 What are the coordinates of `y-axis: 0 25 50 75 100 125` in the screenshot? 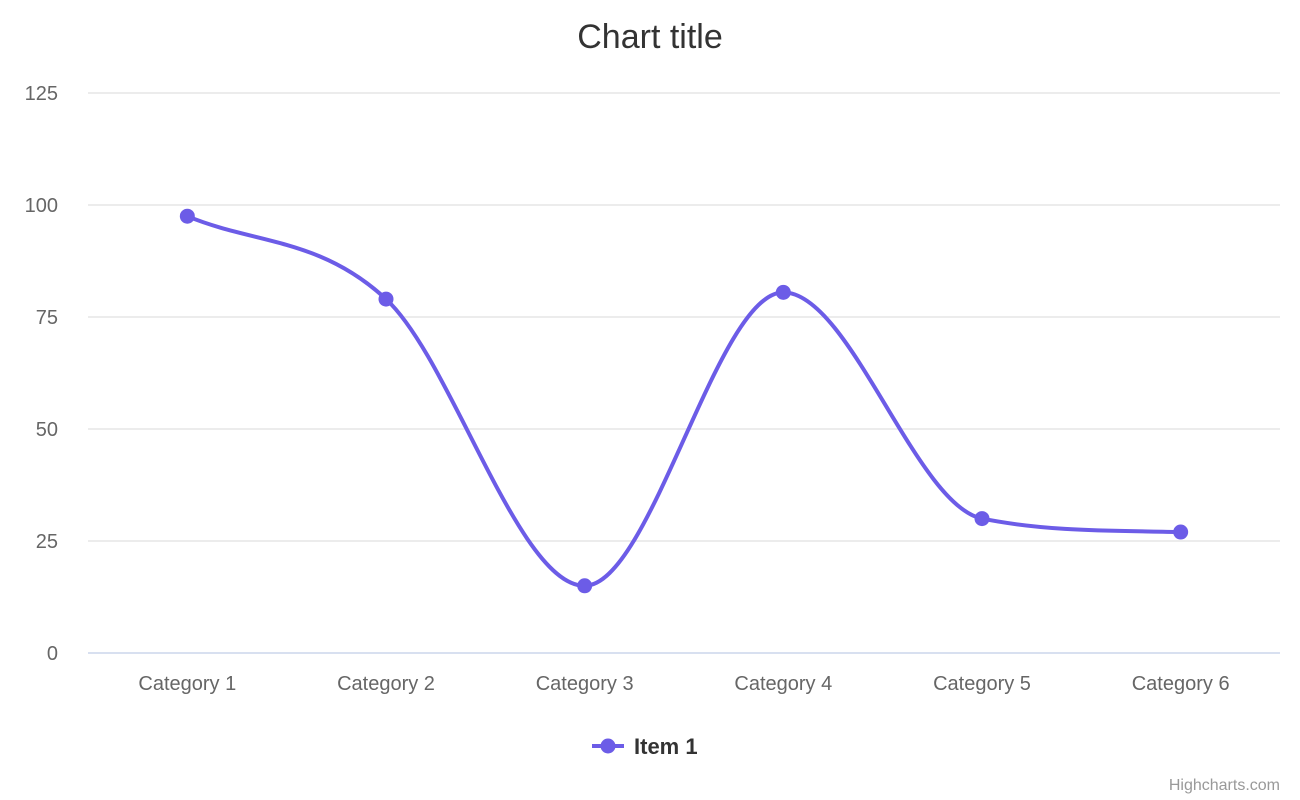 It's located at (41, 374).